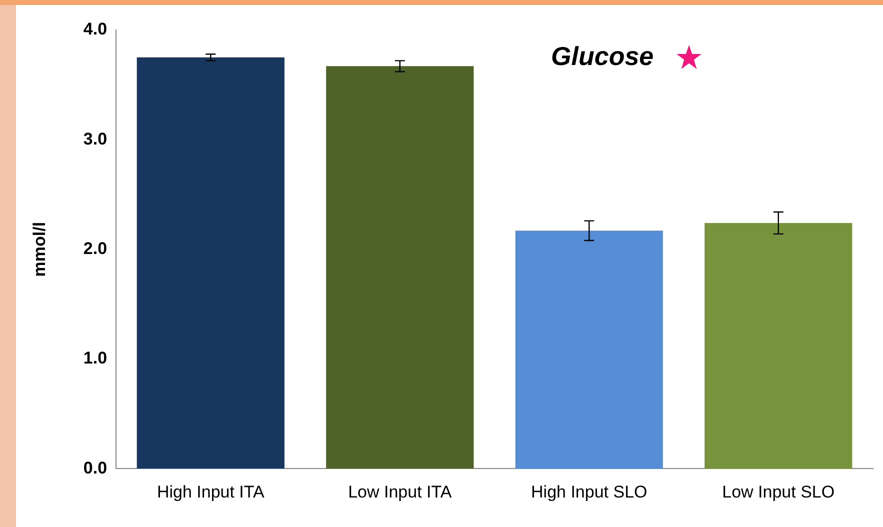 The image size is (883, 527). Describe the element at coordinates (778, 492) in the screenshot. I see `x-tick-label: Low Input SLO` at that location.